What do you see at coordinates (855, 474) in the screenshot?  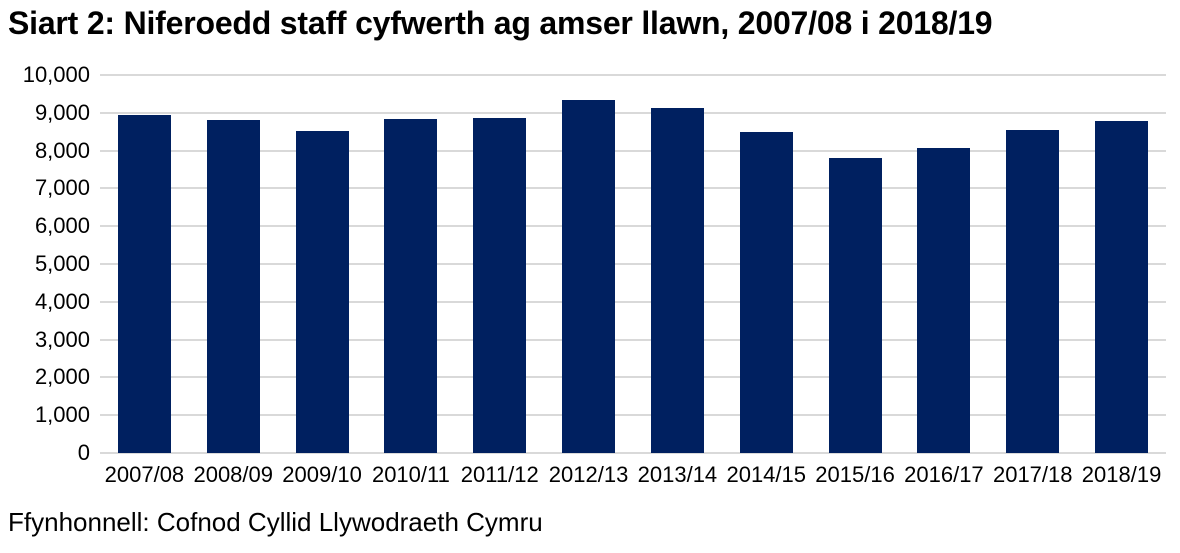 I see `x-axis-tick-label: 2015/16` at bounding box center [855, 474].